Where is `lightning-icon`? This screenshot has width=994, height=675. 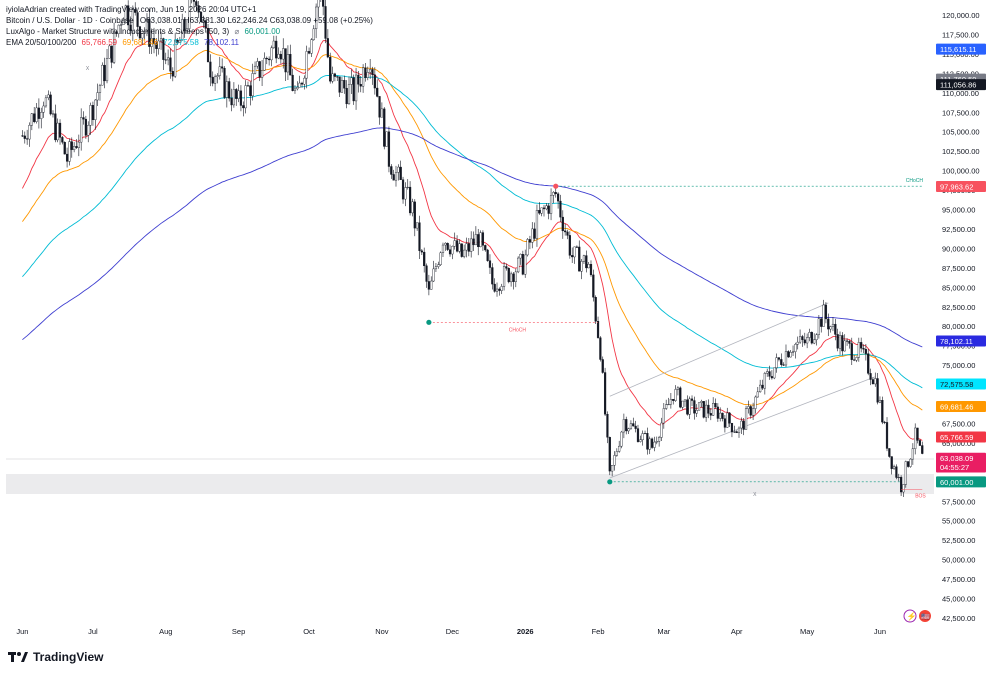 lightning-icon is located at coordinates (910, 616).